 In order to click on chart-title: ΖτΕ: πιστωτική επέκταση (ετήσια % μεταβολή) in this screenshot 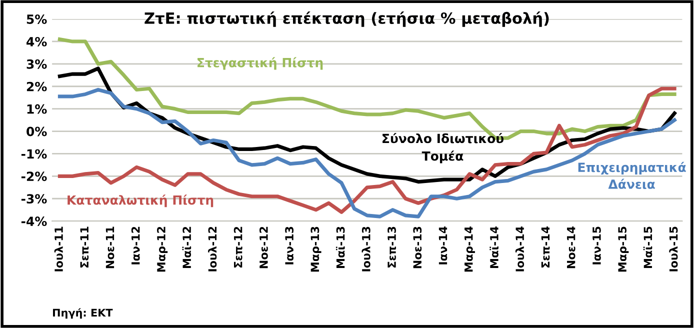, I will do `click(346, 19)`.